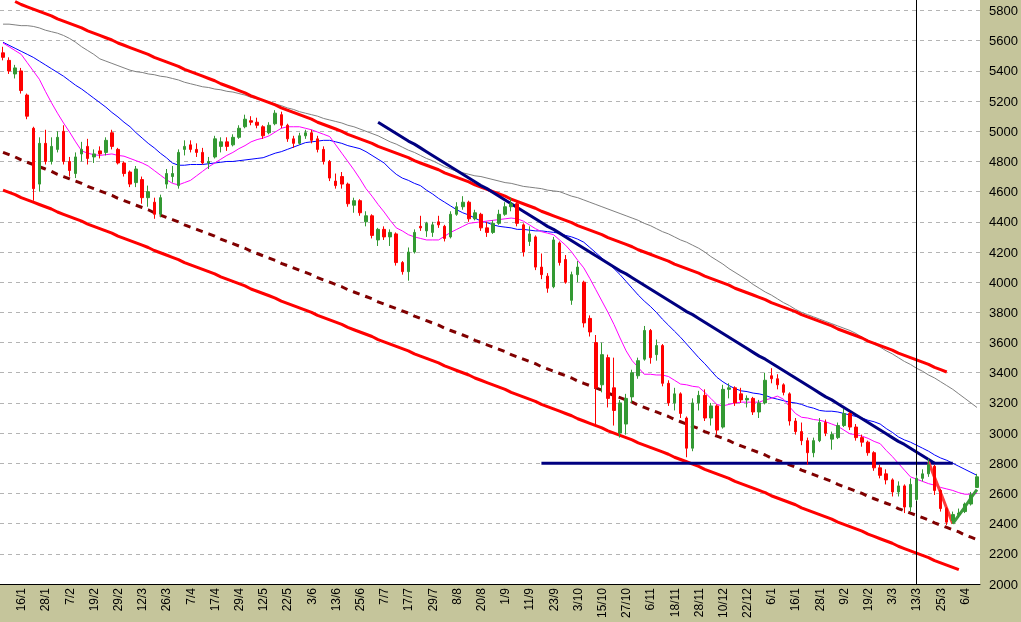 This screenshot has width=1021, height=622. Describe the element at coordinates (1003, 161) in the screenshot. I see `y-tick-label: 4800` at that location.